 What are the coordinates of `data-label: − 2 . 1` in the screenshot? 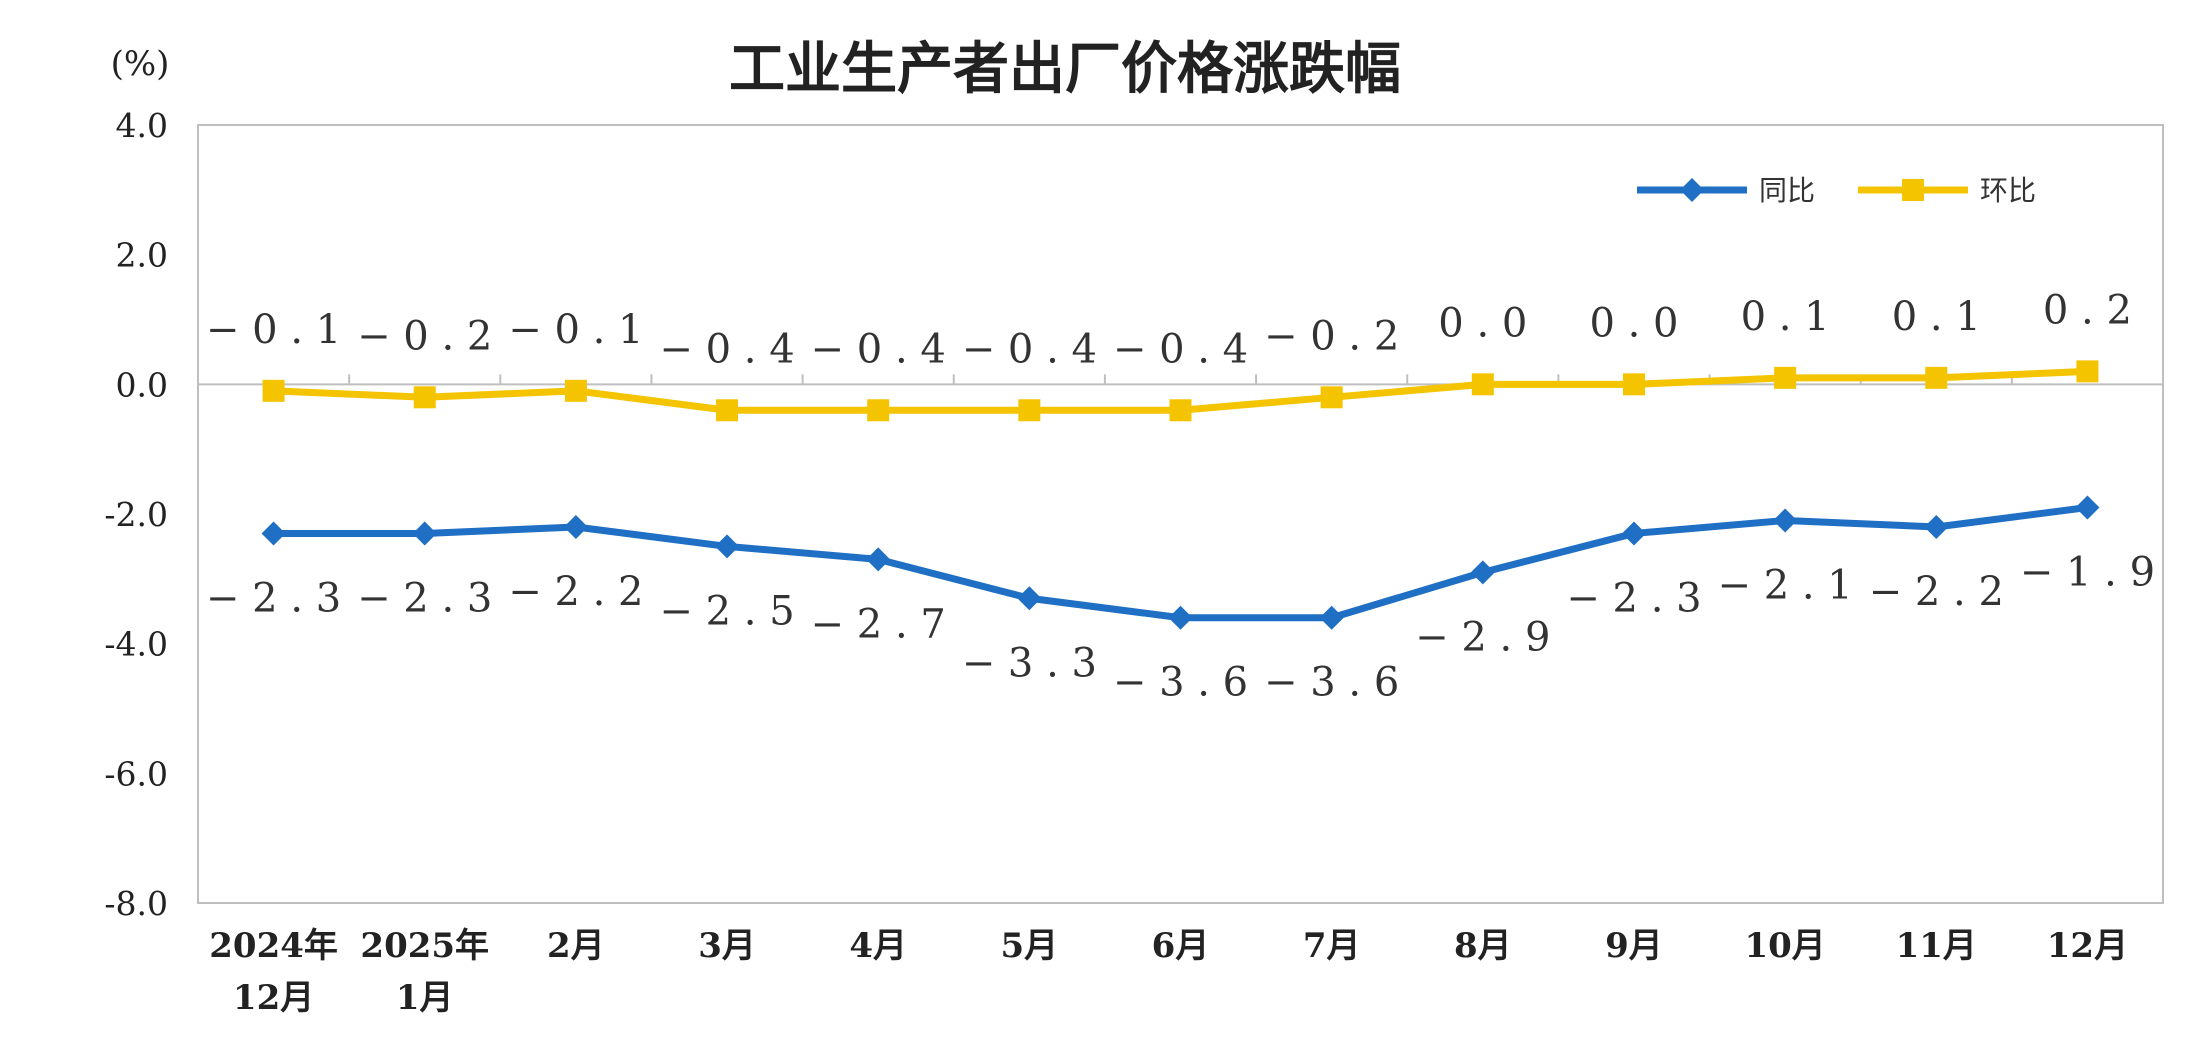 It's located at (1784, 585).